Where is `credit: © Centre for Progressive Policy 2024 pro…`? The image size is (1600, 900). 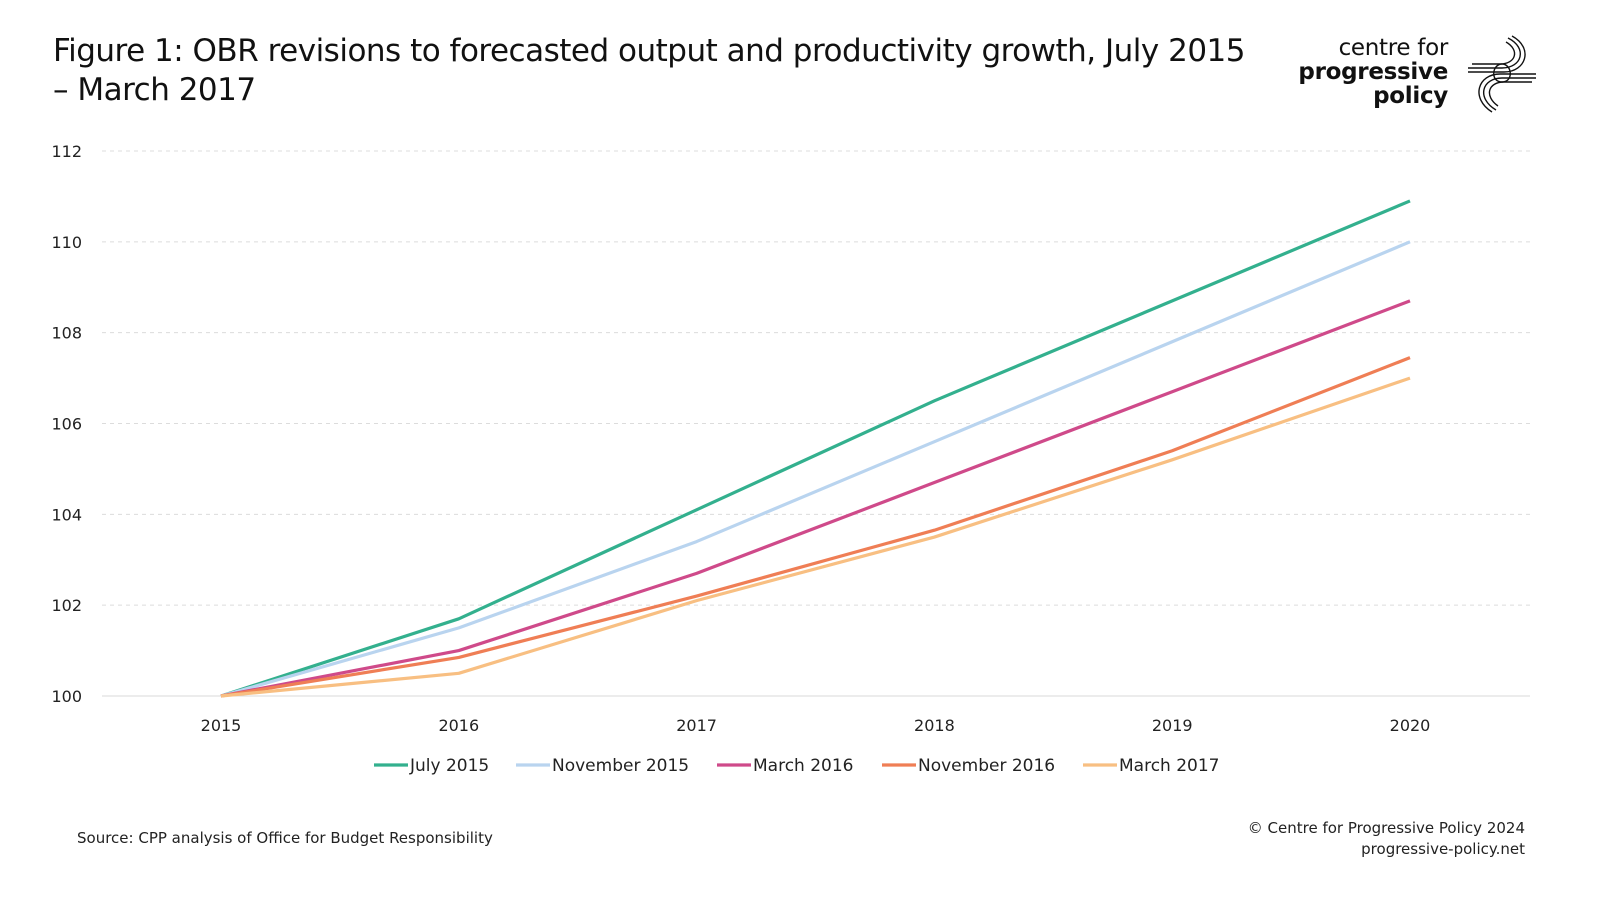
credit: © Centre for Progressive Policy 2024 pro… is located at coordinates (1386, 839).